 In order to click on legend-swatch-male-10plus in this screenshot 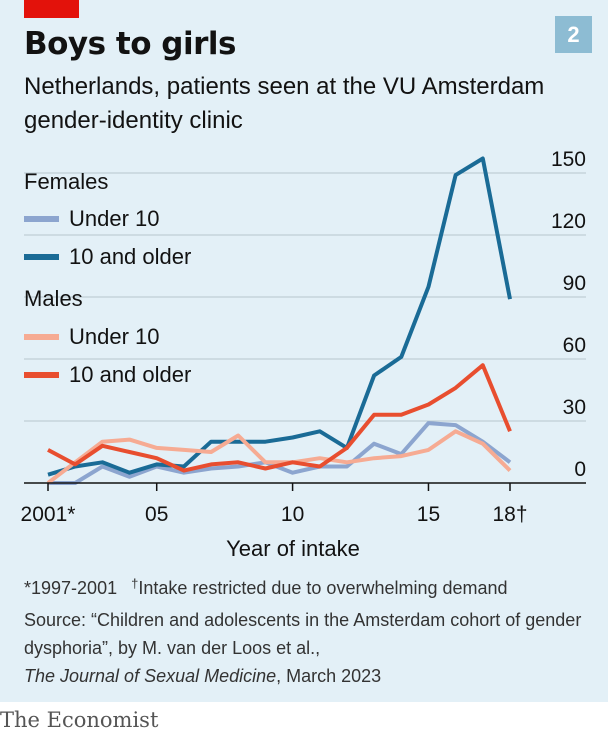, I will do `click(41, 375)`.